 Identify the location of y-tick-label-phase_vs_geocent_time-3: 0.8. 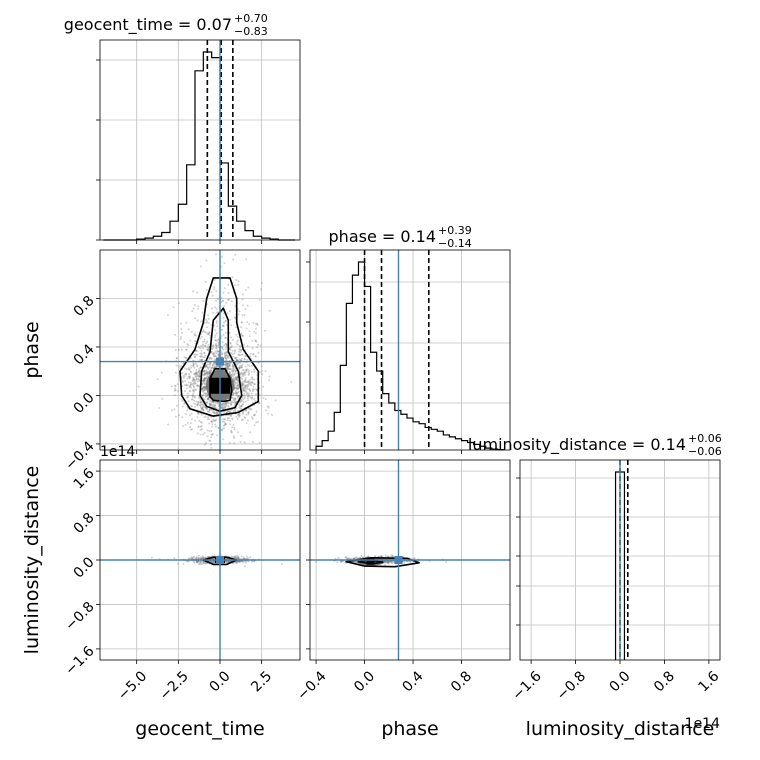
(84, 306).